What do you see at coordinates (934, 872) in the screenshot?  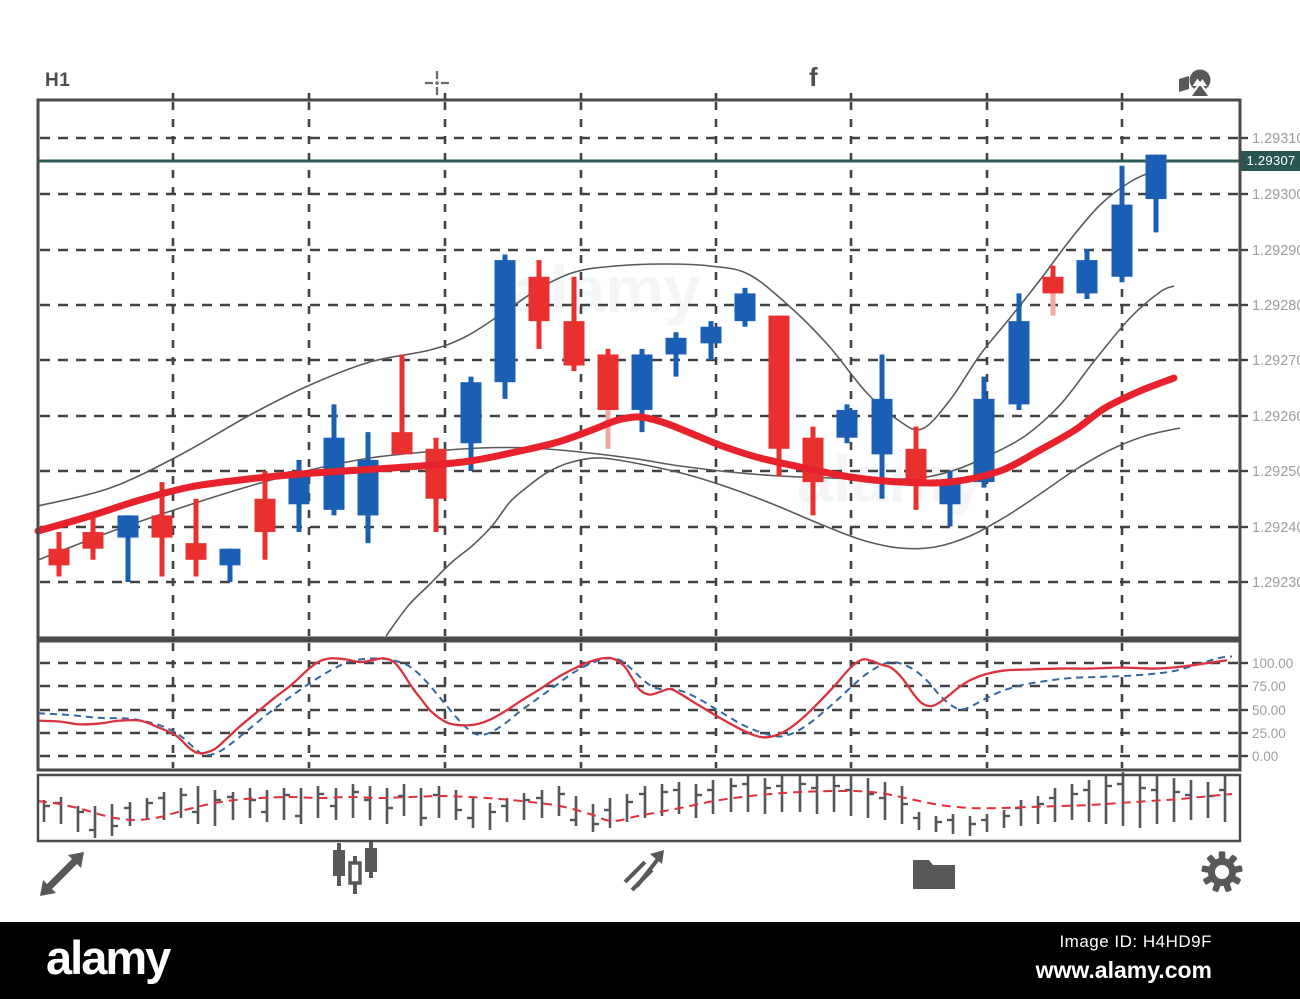 I see `folder-icon` at bounding box center [934, 872].